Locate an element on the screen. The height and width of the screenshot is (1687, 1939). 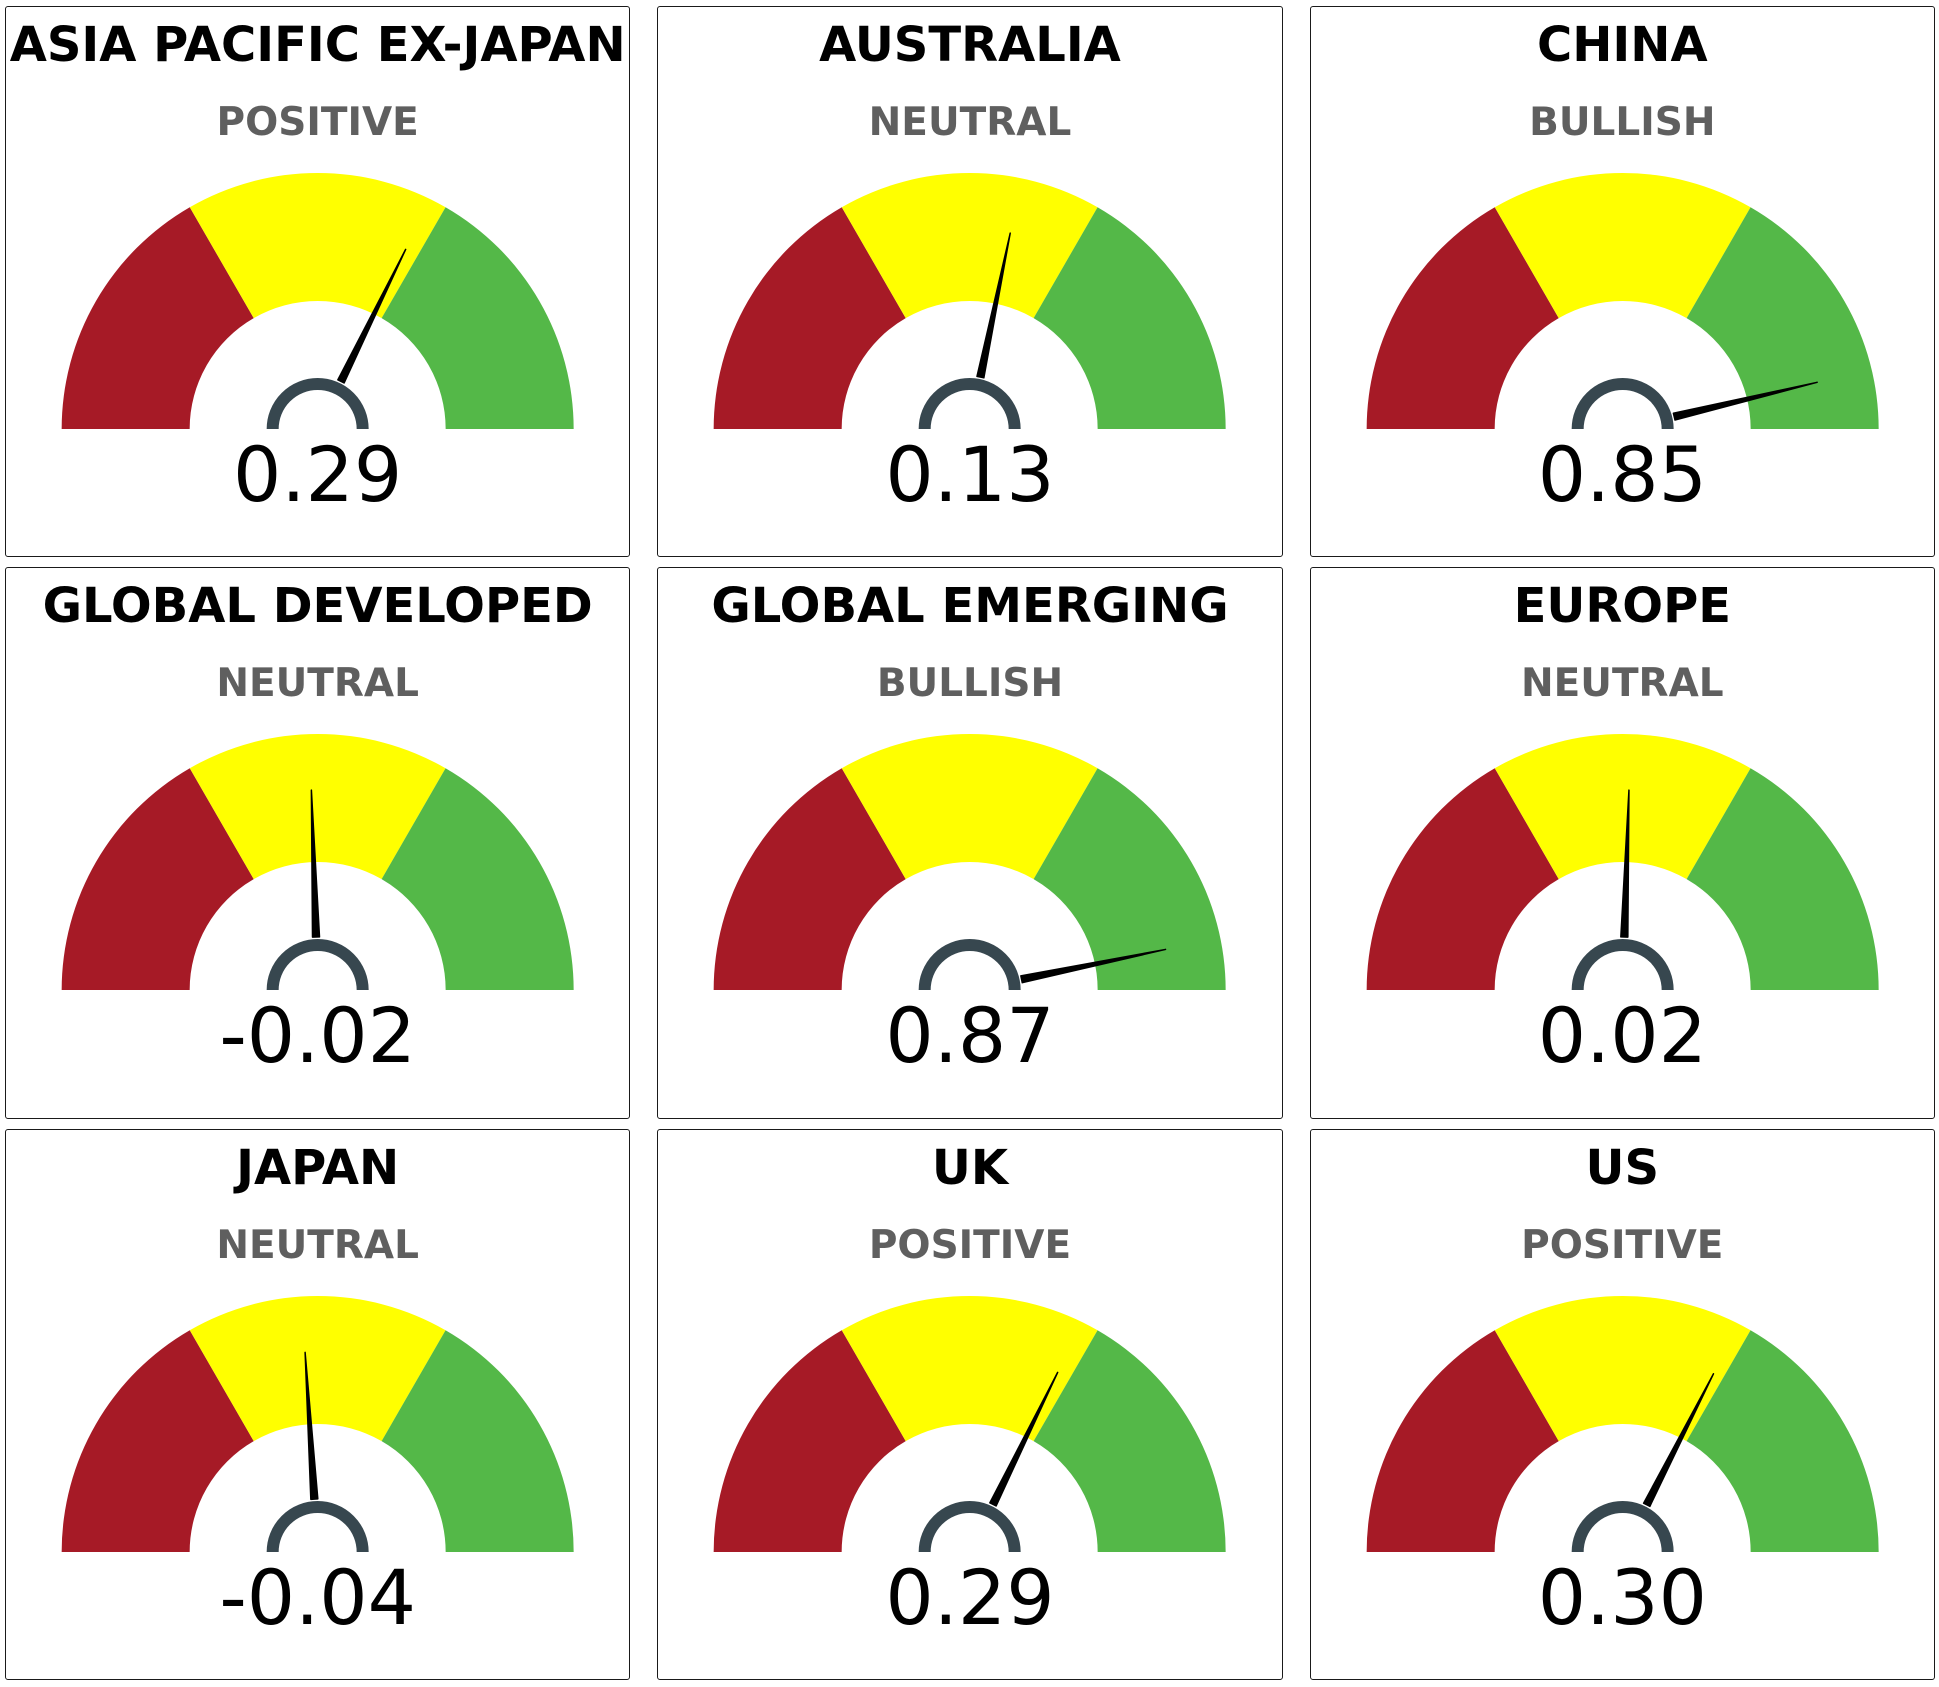
gauge-card-asia-pacific-ex-japan: ASIA PACIFIC EX-JAPAN POSITIVE 0.29 is located at coordinates (318, 282).